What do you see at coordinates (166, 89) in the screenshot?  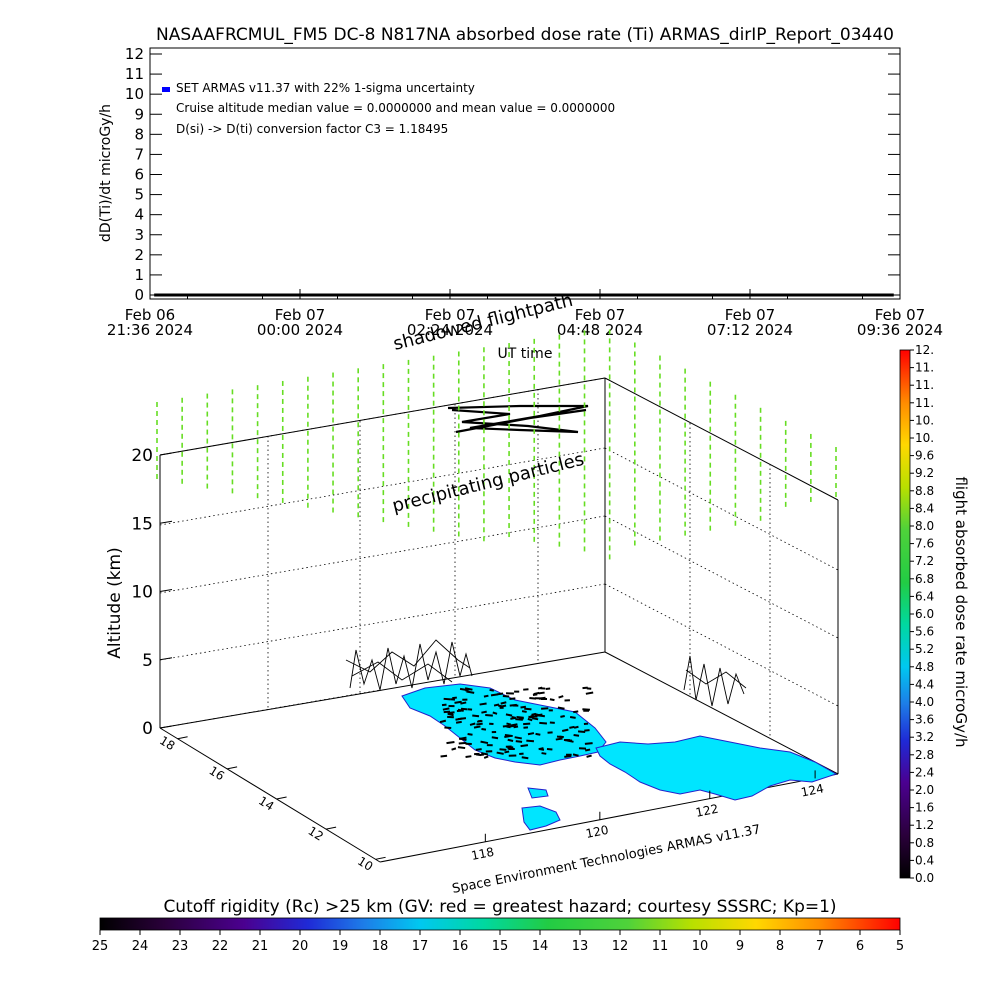 I see `legend-marker` at bounding box center [166, 89].